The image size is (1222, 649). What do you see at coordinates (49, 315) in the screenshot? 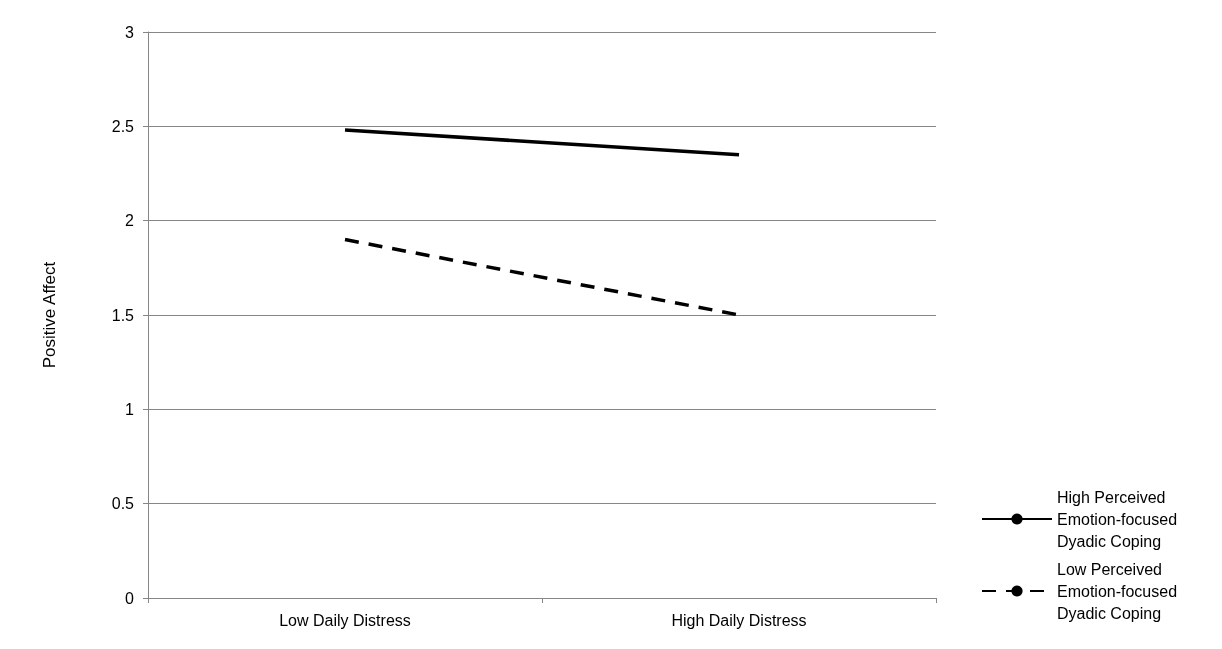
I see `y-axis-title: Positive Affect` at bounding box center [49, 315].